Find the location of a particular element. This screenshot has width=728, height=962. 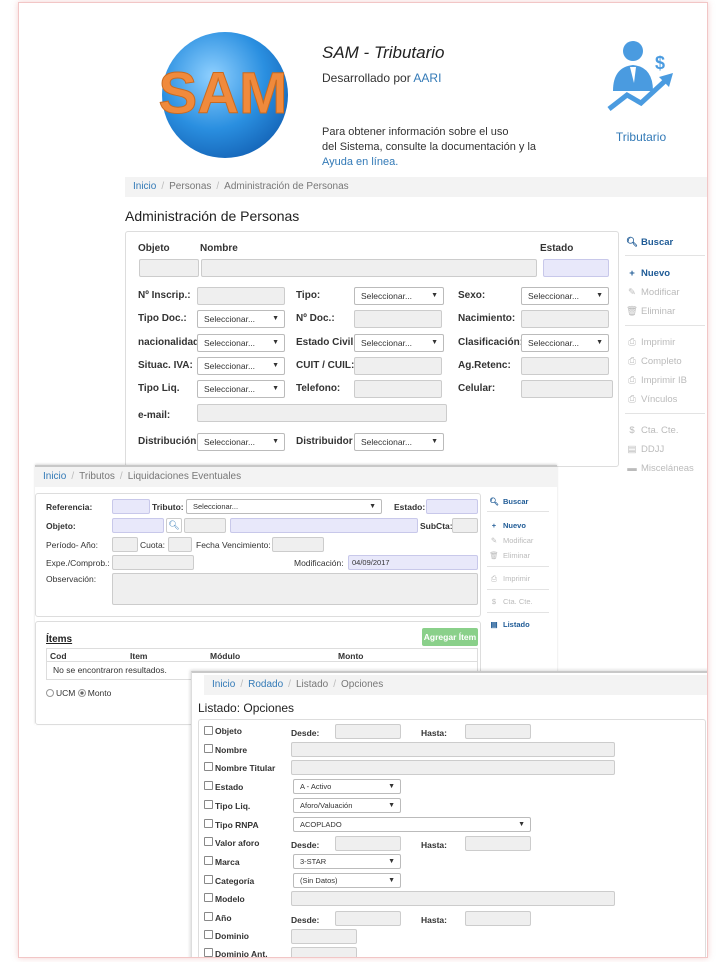

fecha-venc-input is located at coordinates (298, 544).